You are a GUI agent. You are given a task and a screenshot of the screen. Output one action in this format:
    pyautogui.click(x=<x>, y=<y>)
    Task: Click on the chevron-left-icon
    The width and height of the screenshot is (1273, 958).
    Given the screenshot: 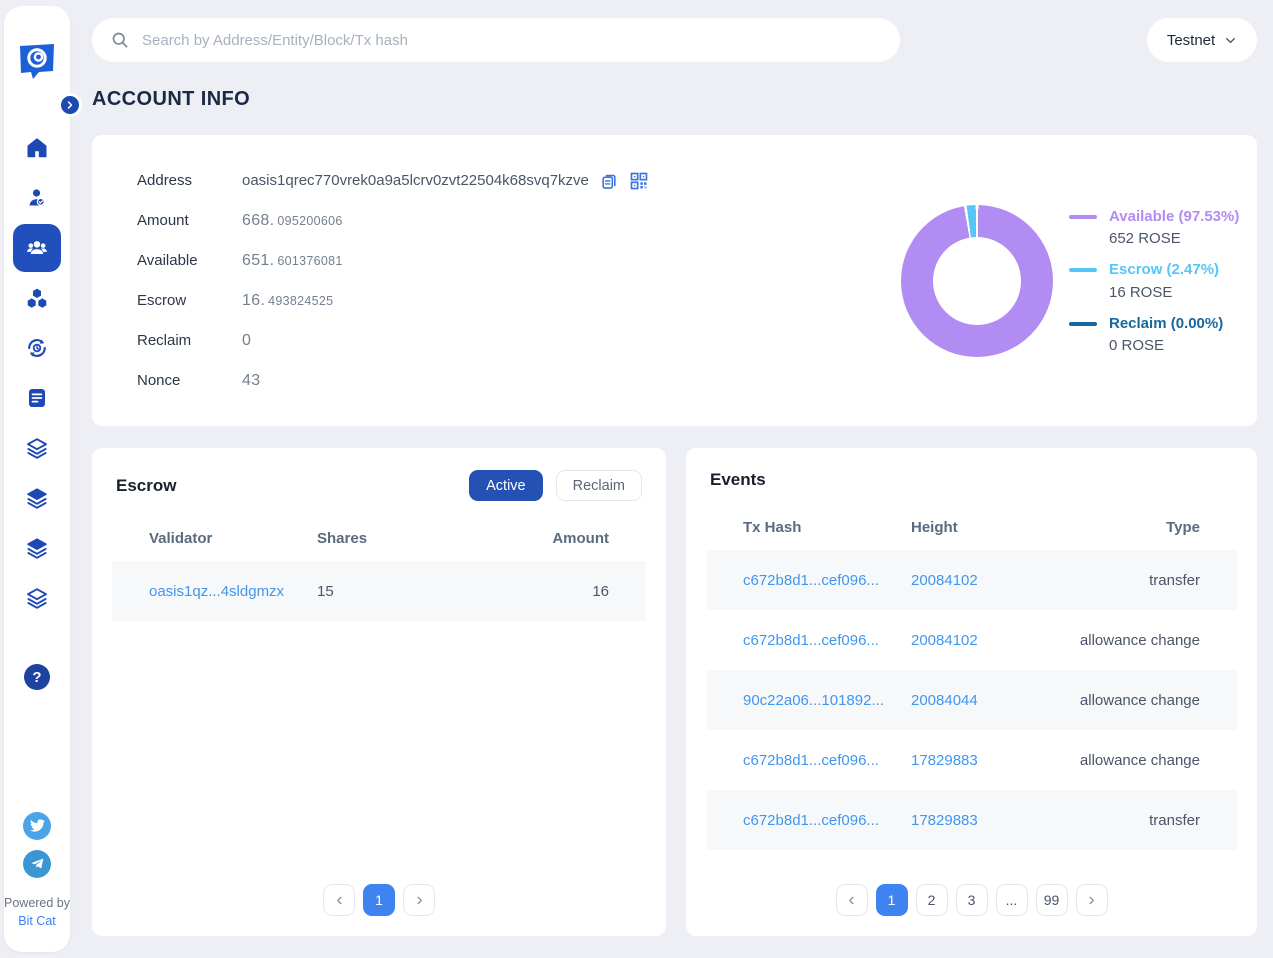 What is the action you would take?
    pyautogui.click(x=338, y=900)
    